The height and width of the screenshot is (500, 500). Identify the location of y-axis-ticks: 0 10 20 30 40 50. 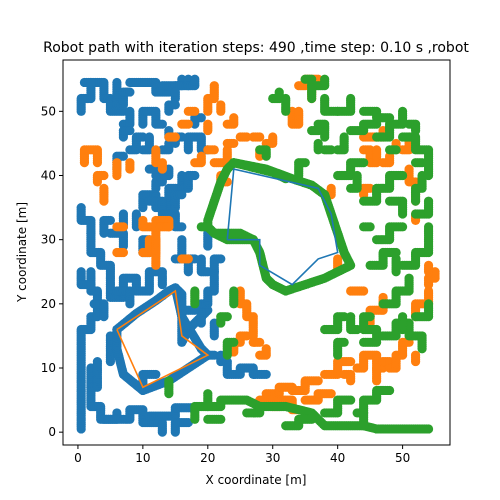
(52, 271).